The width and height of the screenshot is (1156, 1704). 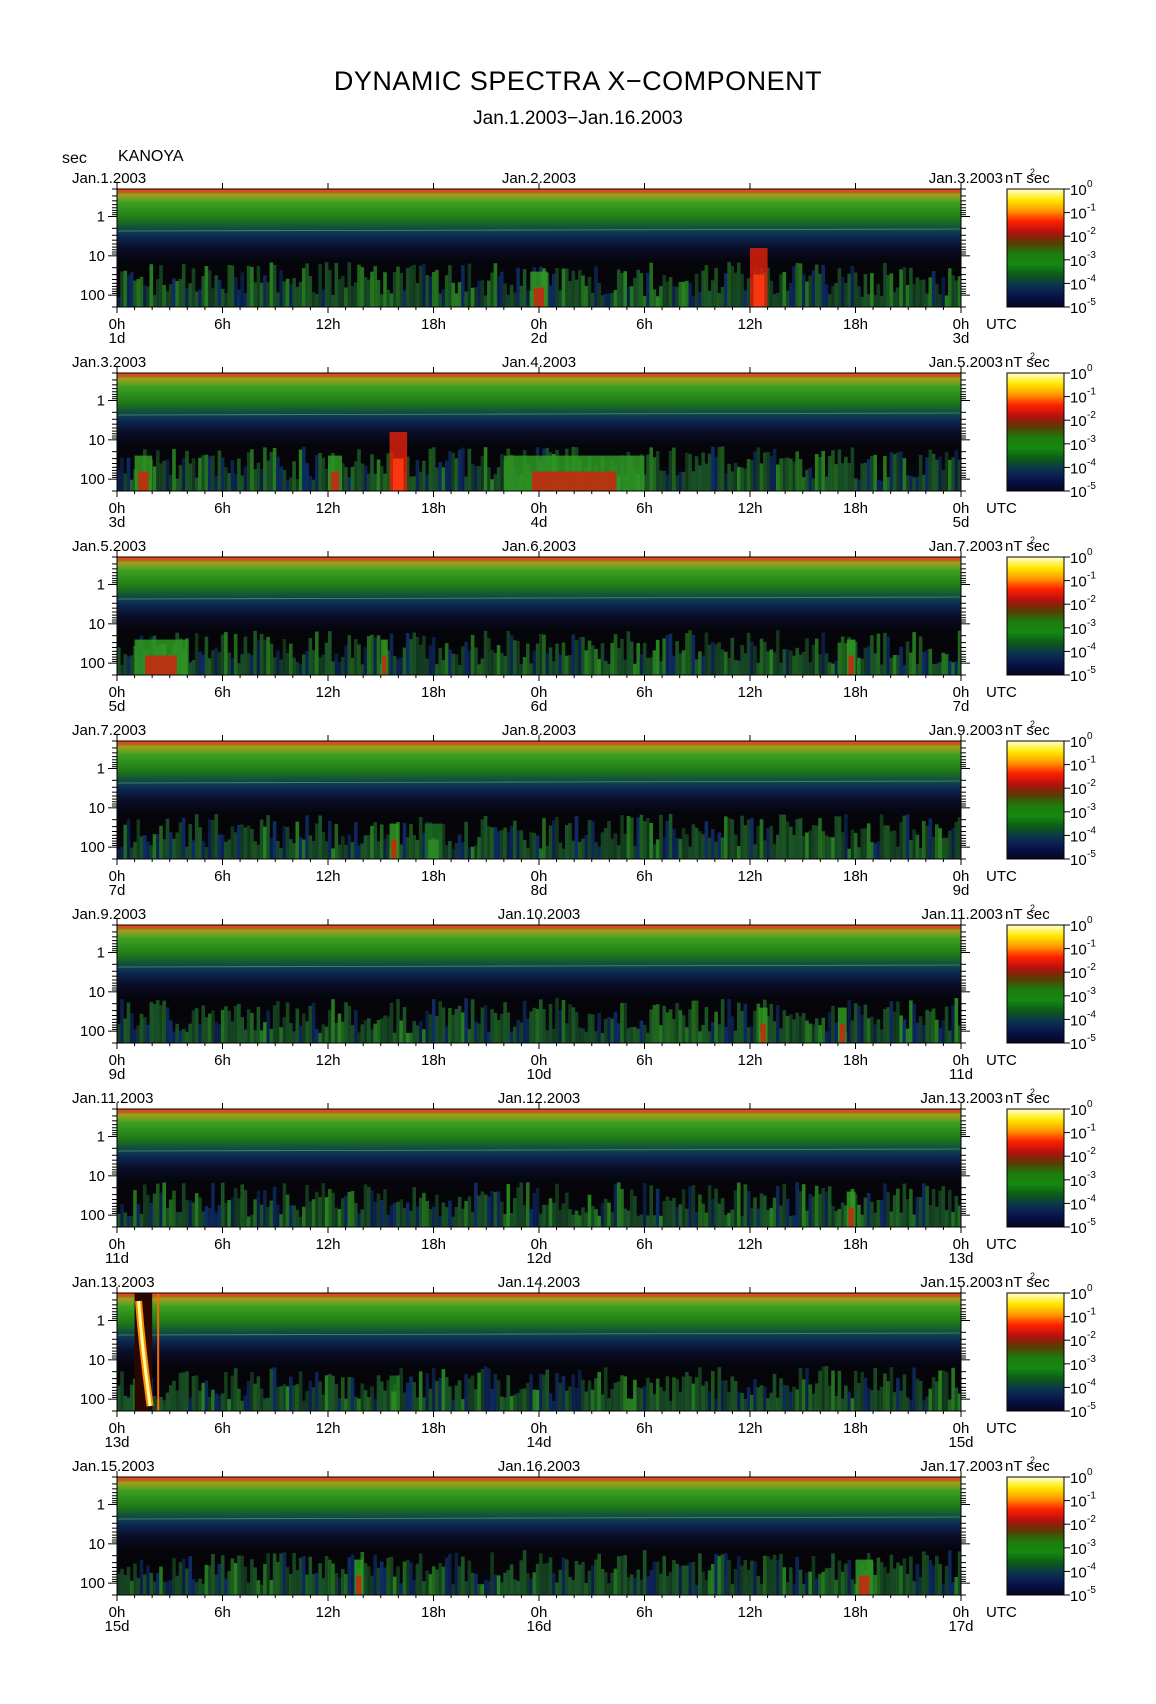 What do you see at coordinates (92, 295) in the screenshot?
I see `y-tick-label: 100` at bounding box center [92, 295].